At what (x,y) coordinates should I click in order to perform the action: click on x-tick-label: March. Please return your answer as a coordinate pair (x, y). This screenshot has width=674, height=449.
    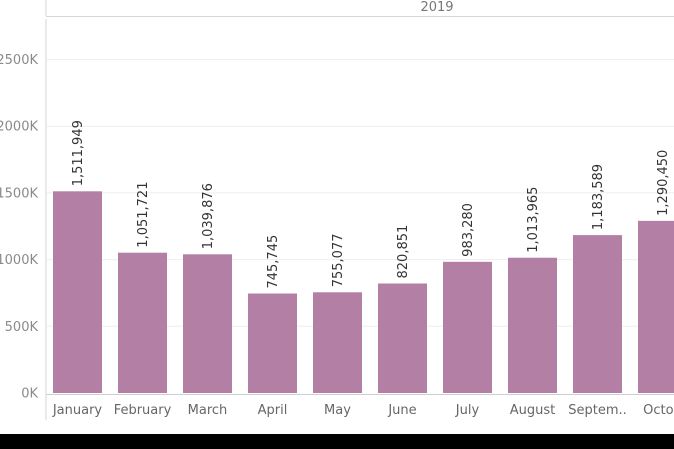
    Looking at the image, I should click on (208, 410).